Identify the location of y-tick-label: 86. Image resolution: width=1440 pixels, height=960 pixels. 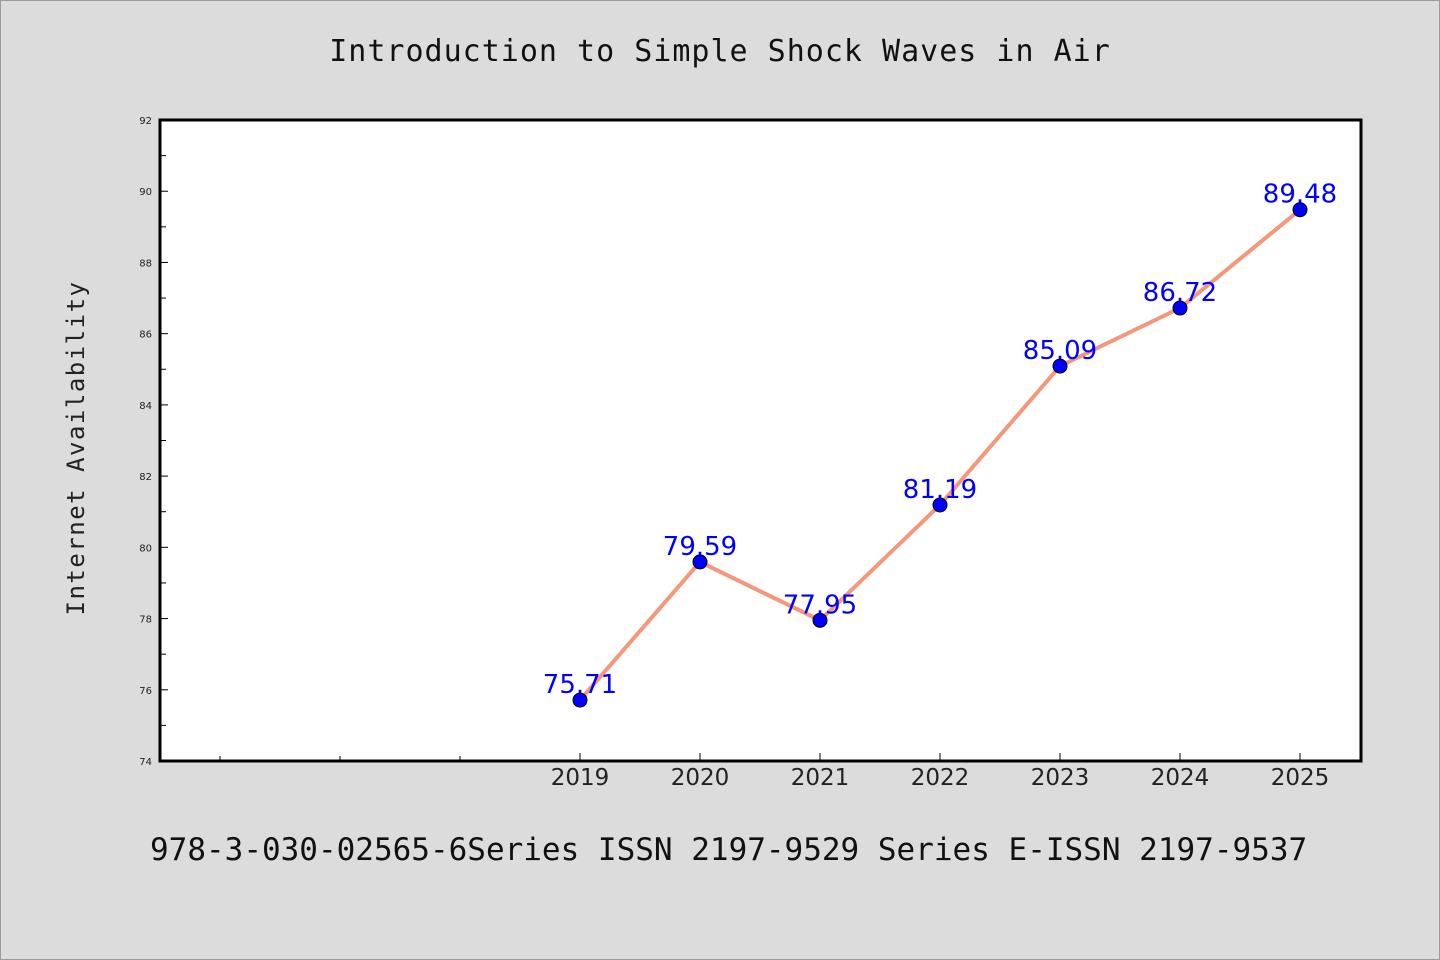
(145, 335).